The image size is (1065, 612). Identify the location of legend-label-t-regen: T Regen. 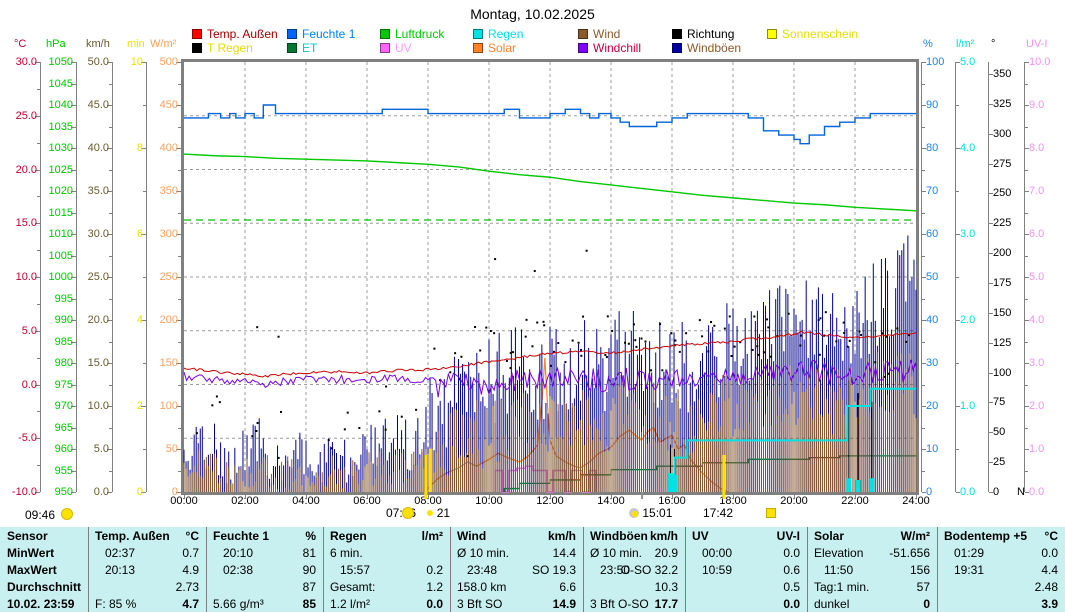
(230, 48).